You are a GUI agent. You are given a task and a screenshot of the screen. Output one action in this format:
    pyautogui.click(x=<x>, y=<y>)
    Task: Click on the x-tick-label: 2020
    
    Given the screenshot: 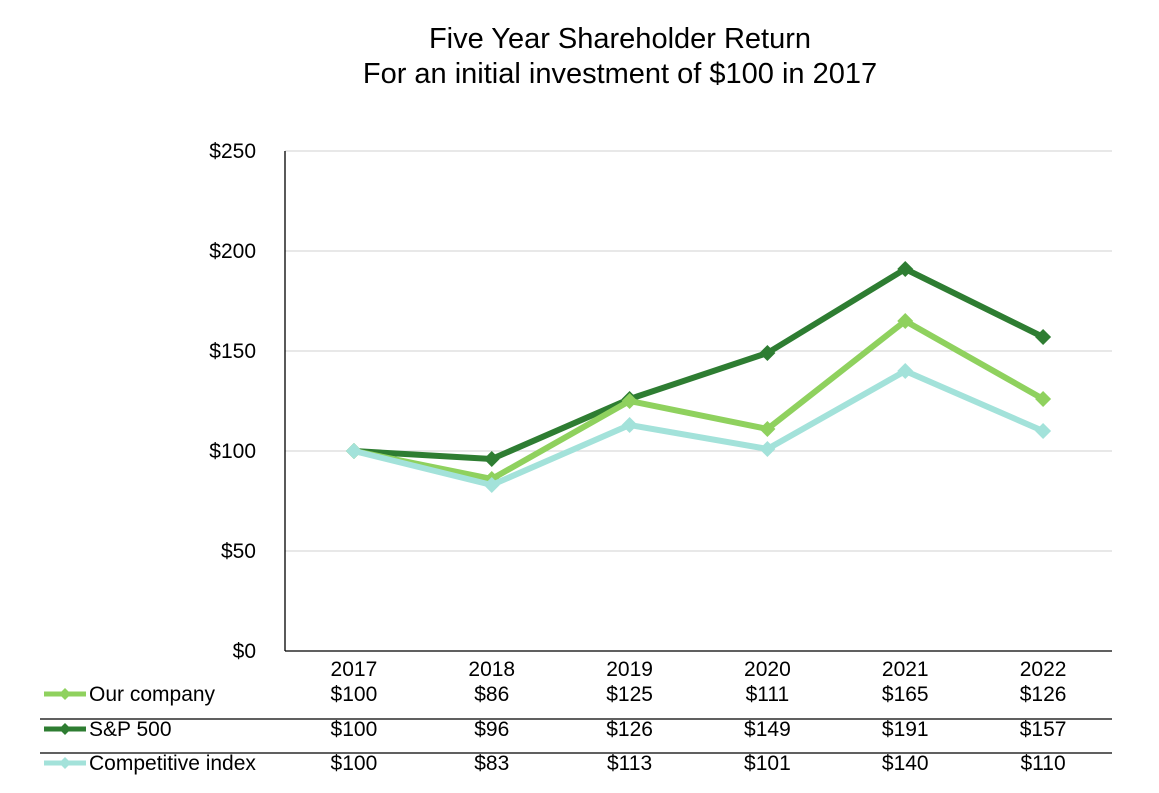 What is the action you would take?
    pyautogui.click(x=767, y=669)
    